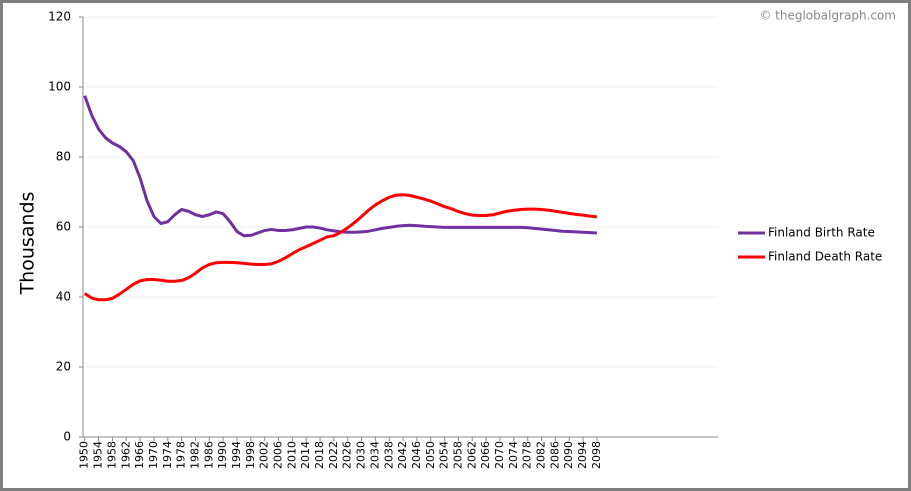 The width and height of the screenshot is (911, 491). Describe the element at coordinates (63, 367) in the screenshot. I see `y-tick-label: 20` at that location.